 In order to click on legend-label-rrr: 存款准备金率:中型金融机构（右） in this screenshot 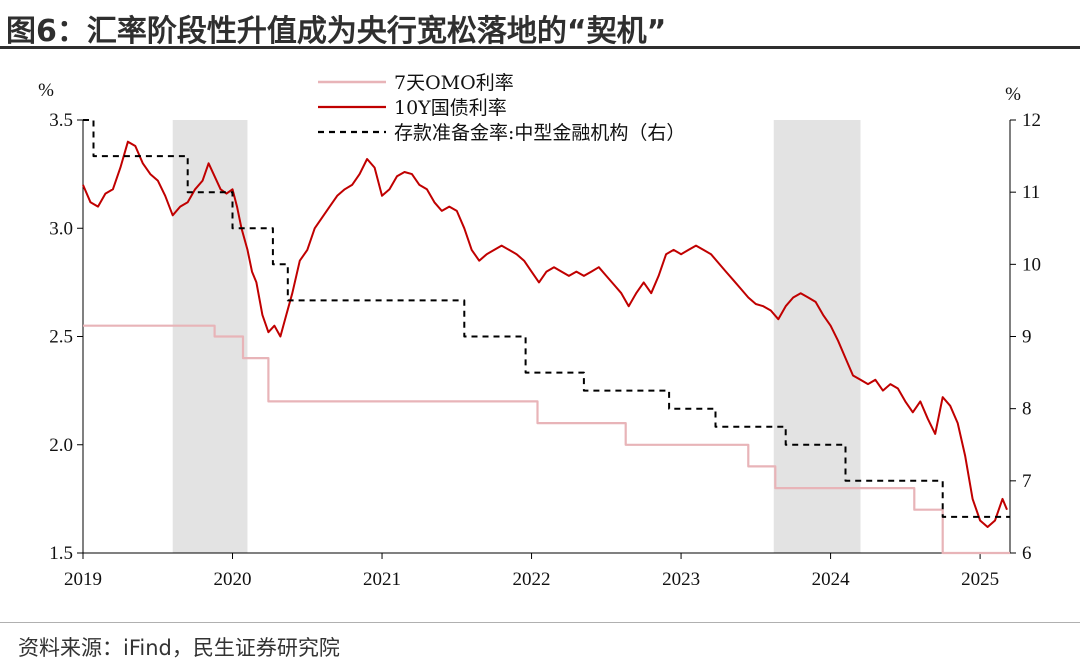, I will do `click(539, 133)`.